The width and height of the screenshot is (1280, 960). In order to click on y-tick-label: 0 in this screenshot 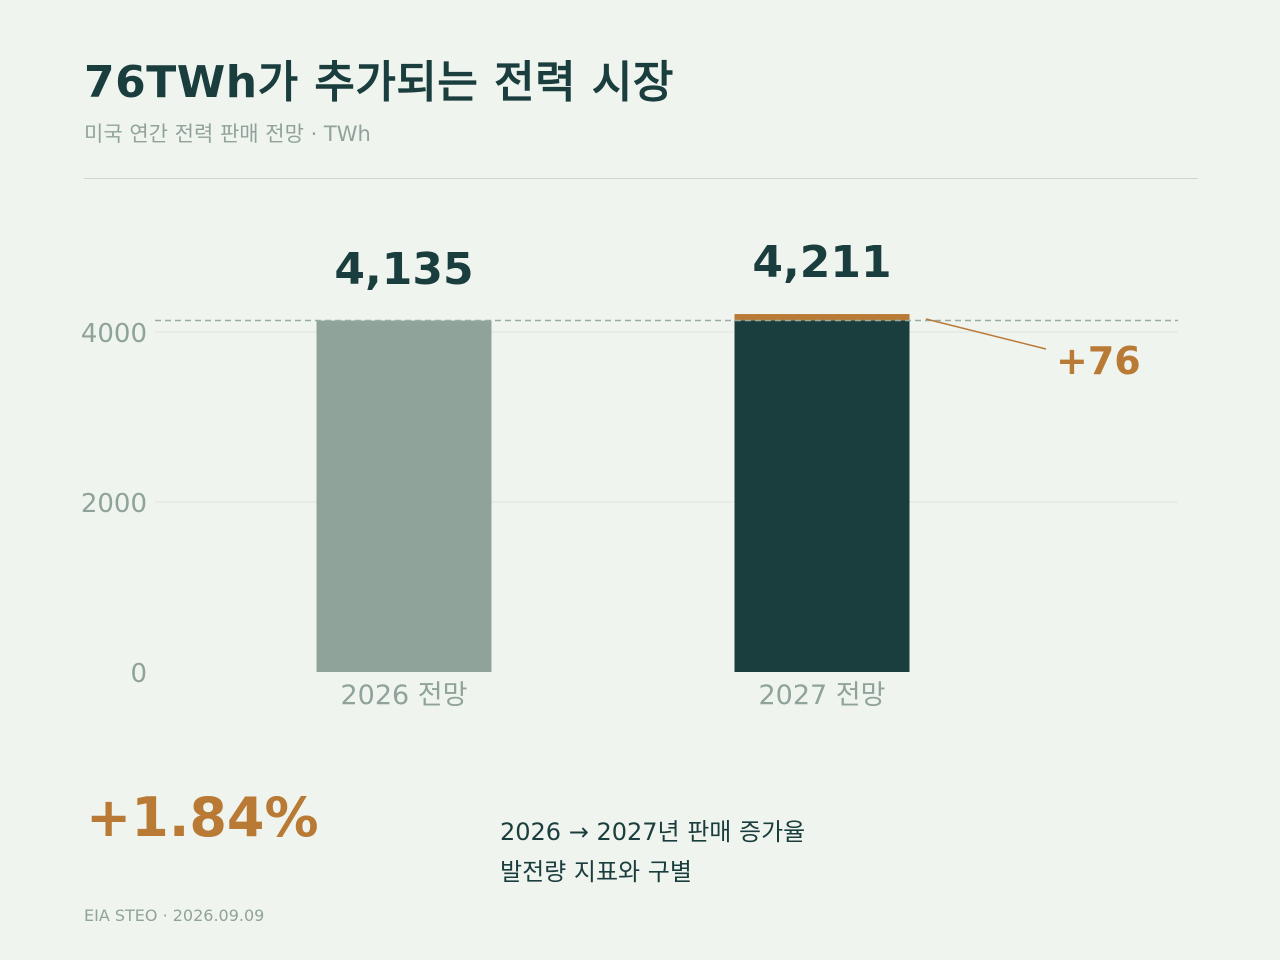, I will do `click(138, 674)`.